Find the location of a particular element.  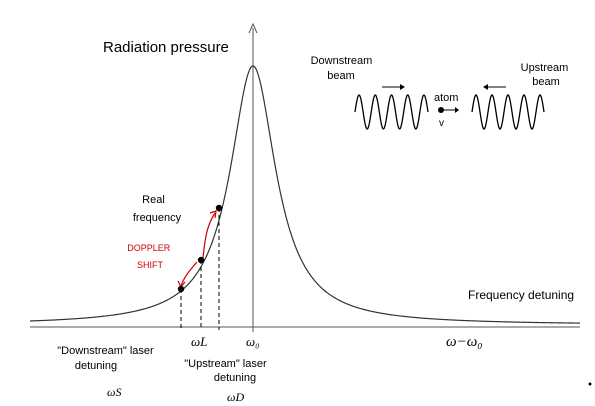

x-axis-label: Frequency detuning is located at coordinates (521, 295).